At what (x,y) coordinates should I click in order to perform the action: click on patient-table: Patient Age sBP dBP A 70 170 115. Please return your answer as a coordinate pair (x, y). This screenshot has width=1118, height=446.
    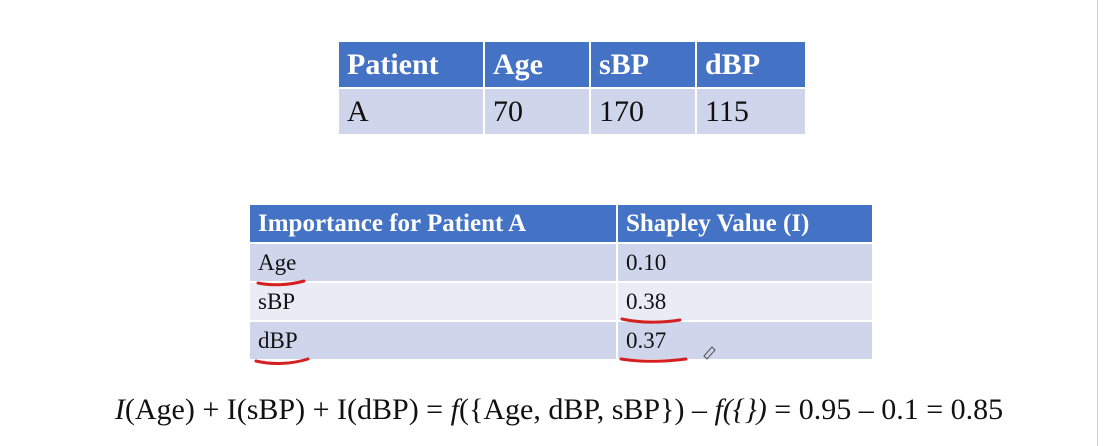
    Looking at the image, I should click on (572, 88).